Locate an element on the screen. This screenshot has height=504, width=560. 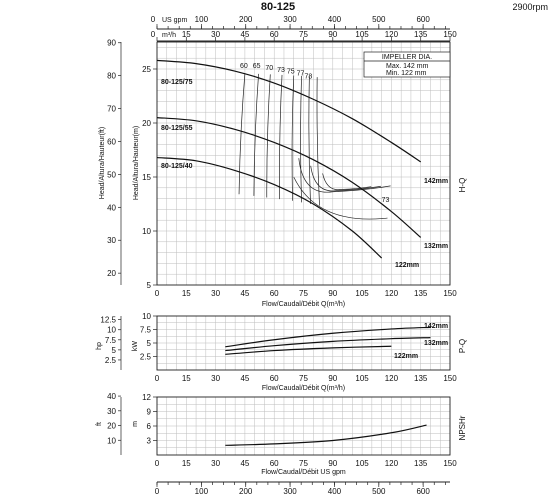
bottom-gpm-tick-label: 400 is located at coordinates (335, 491).